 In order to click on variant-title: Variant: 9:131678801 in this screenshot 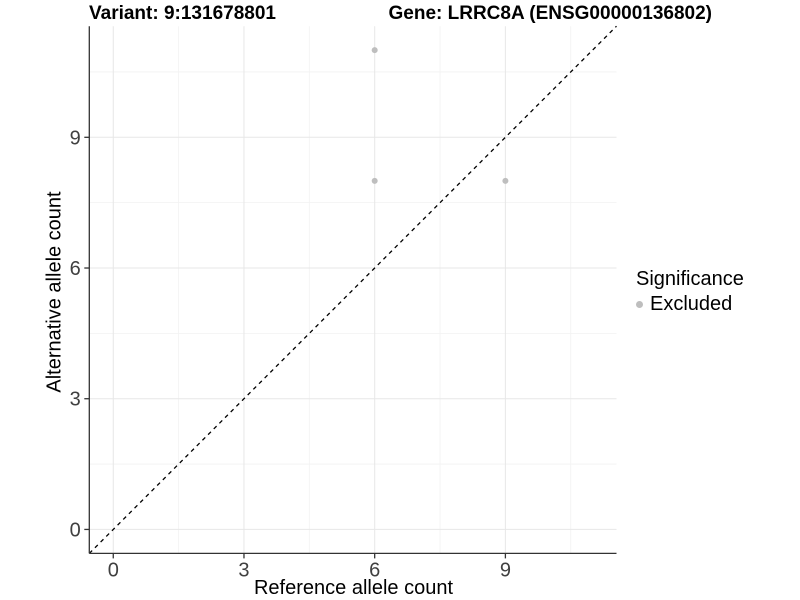, I will do `click(182, 13)`.